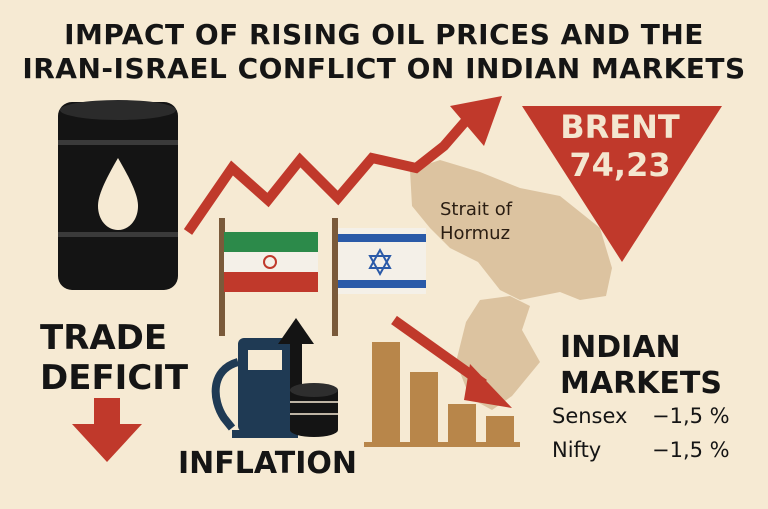 This screenshot has height=509, width=768. What do you see at coordinates (268, 463) in the screenshot?
I see `inflation-label: INFLATION` at bounding box center [268, 463].